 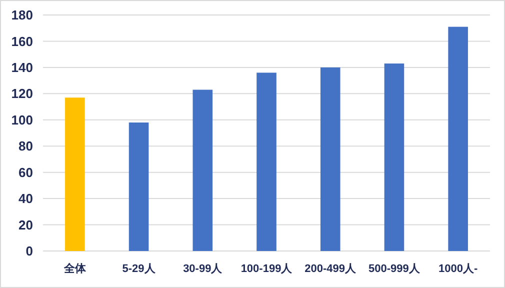 I want to click on y-tick-label: 20, so click(x=25, y=224).